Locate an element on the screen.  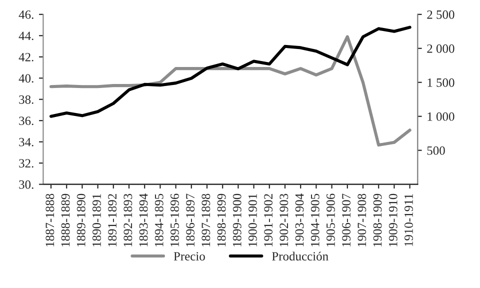
x-tick-label: 1908-1909 is located at coordinates (377, 220).